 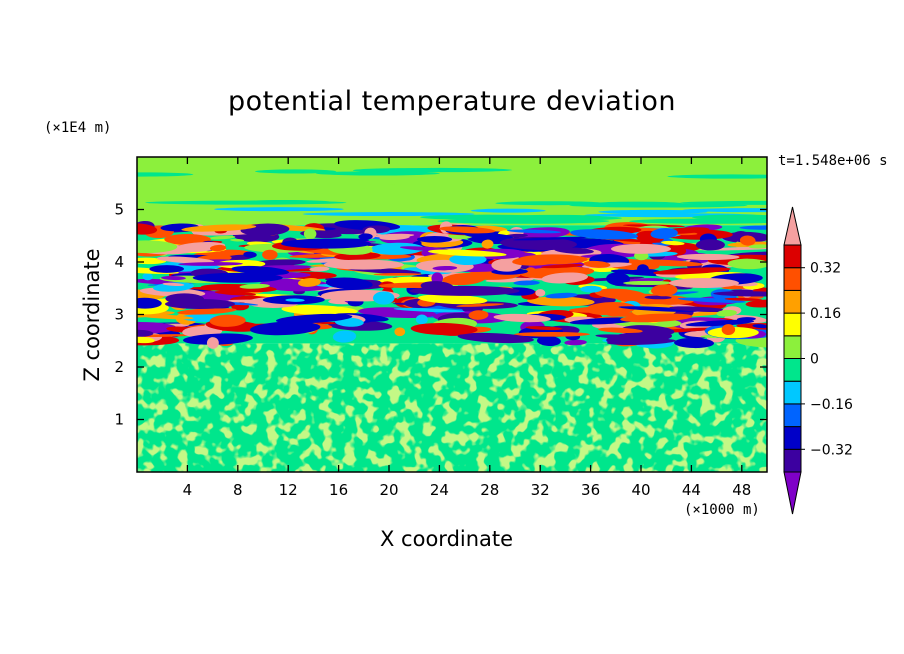 What do you see at coordinates (119, 315) in the screenshot?
I see `y-tick-label: 3` at bounding box center [119, 315].